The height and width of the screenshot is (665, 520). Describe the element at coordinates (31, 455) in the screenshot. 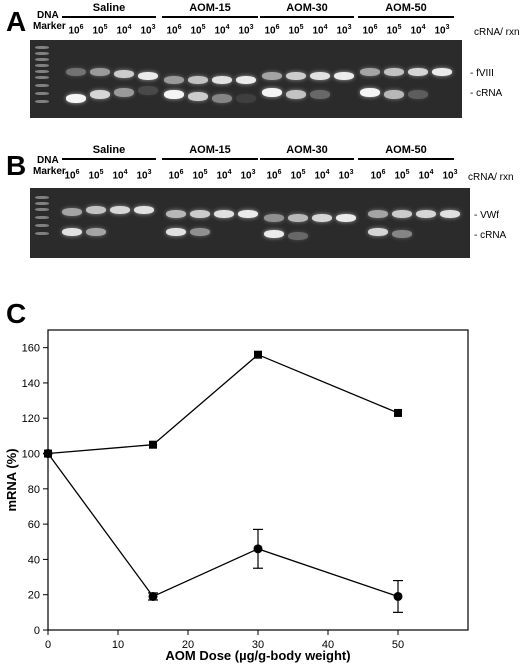

I see `y-tick-label: 100` at that location.